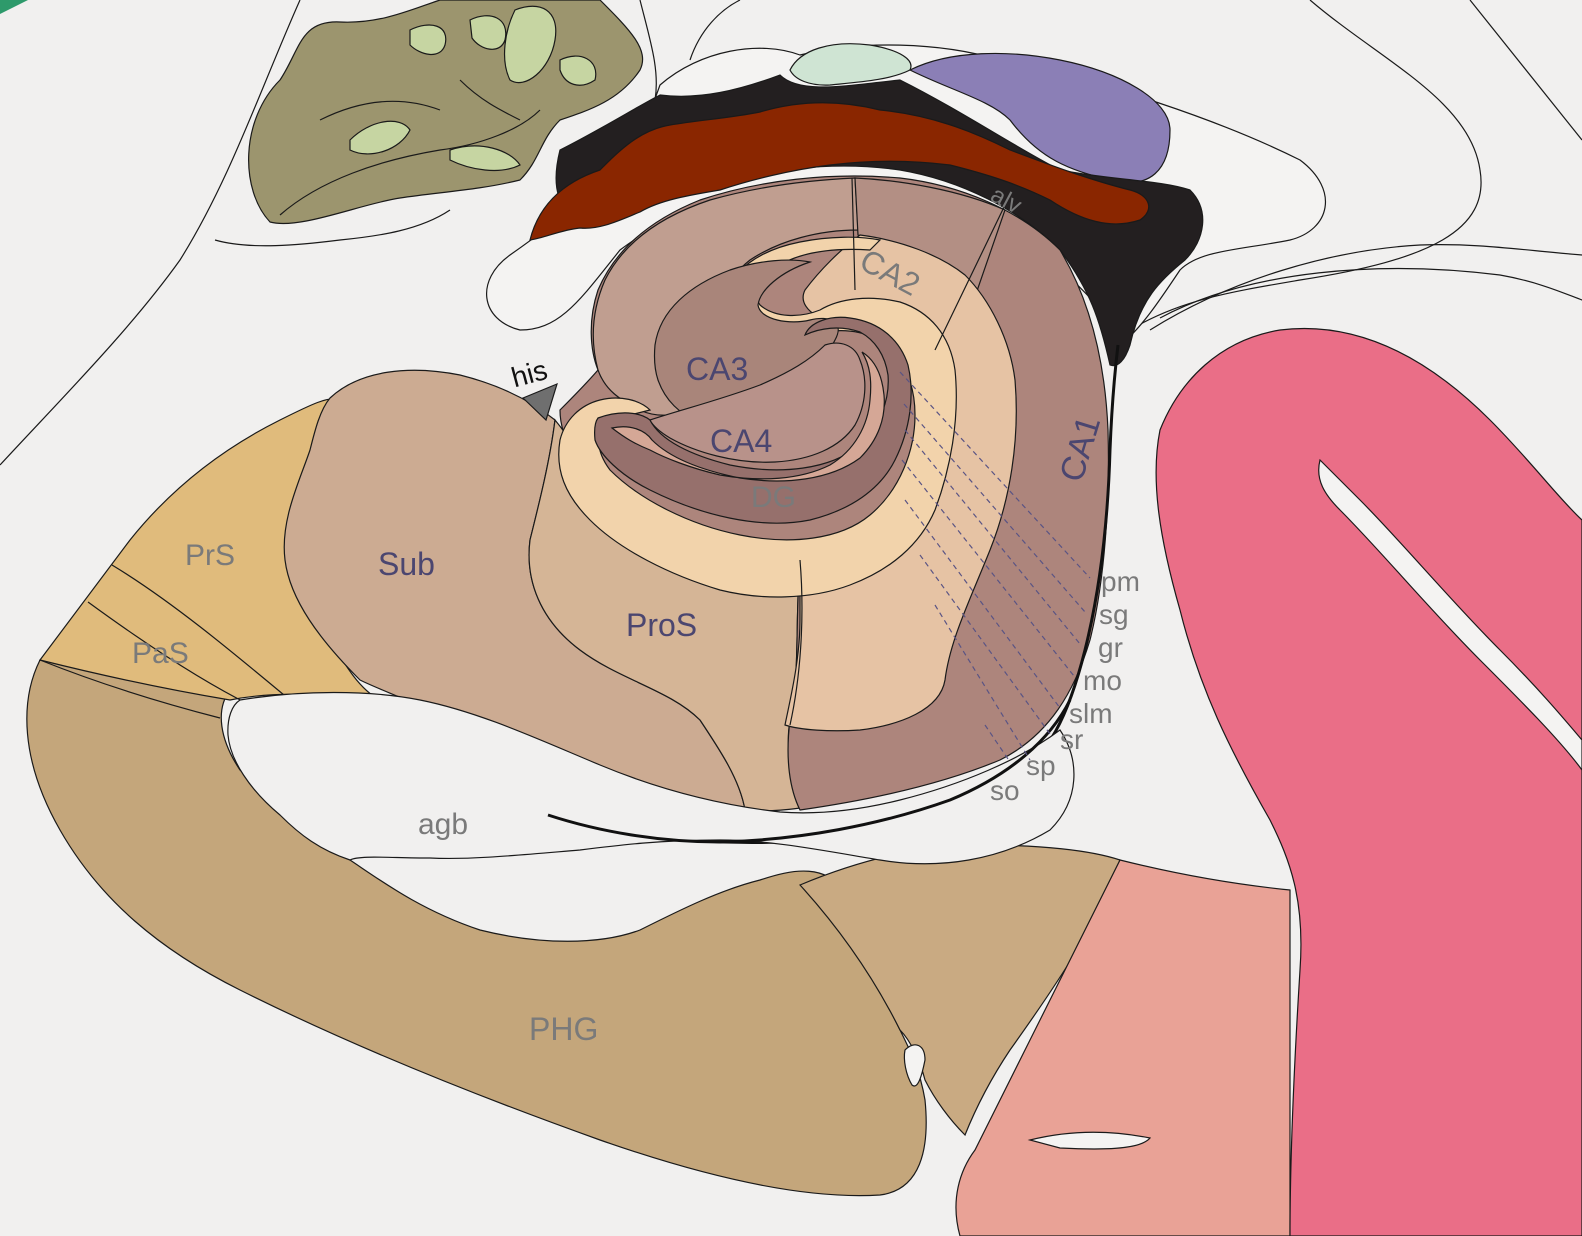 This screenshot has width=1582, height=1236. I want to click on label-ca3: CA3, so click(717, 369).